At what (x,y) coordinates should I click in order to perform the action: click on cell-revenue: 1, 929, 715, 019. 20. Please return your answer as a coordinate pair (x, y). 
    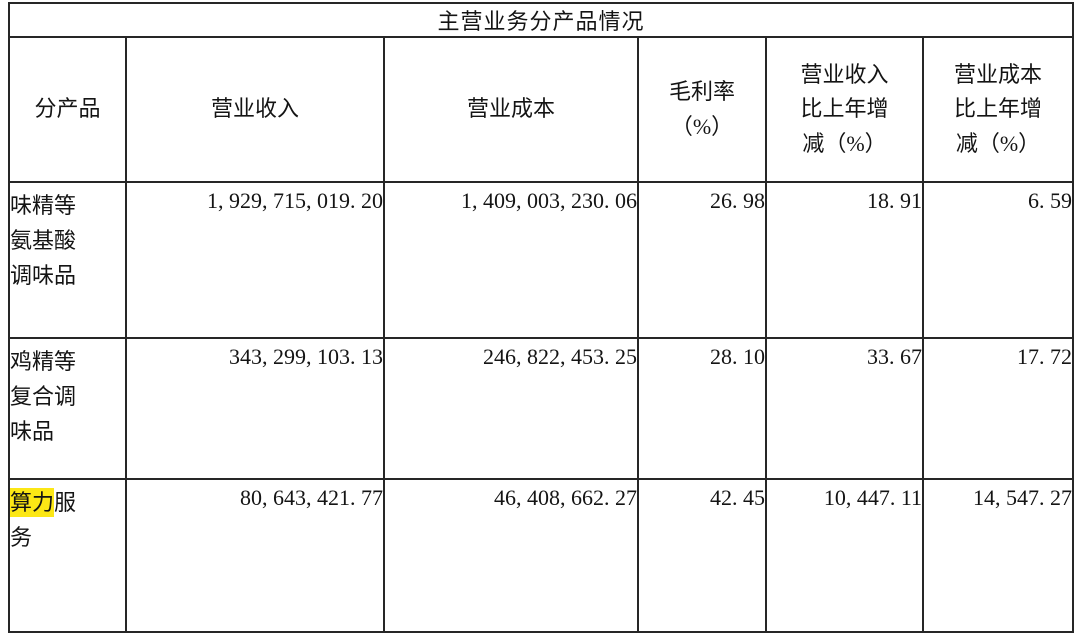
    Looking at the image, I should click on (255, 260).